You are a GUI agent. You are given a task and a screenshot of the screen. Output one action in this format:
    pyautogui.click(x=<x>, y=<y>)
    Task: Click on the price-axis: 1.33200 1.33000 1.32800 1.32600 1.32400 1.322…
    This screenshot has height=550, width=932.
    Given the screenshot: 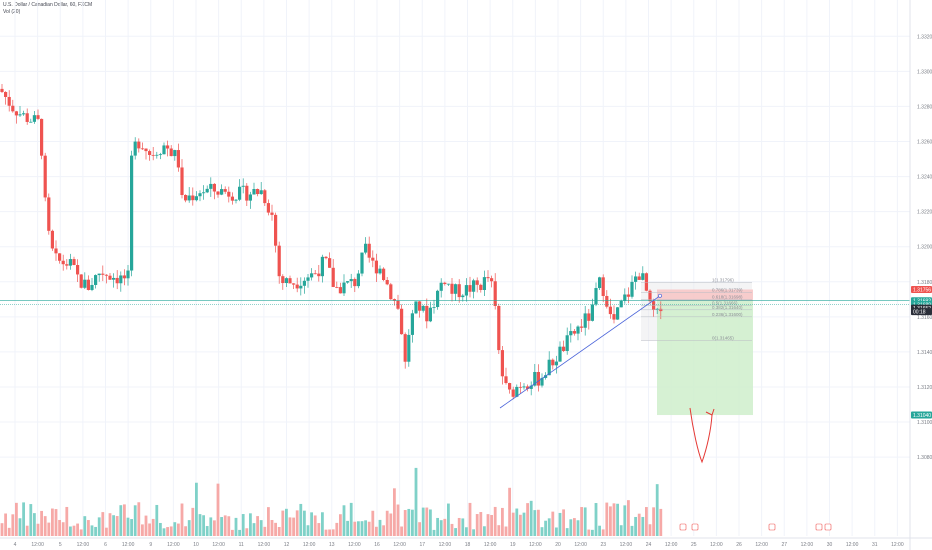 What is the action you would take?
    pyautogui.click(x=920, y=275)
    